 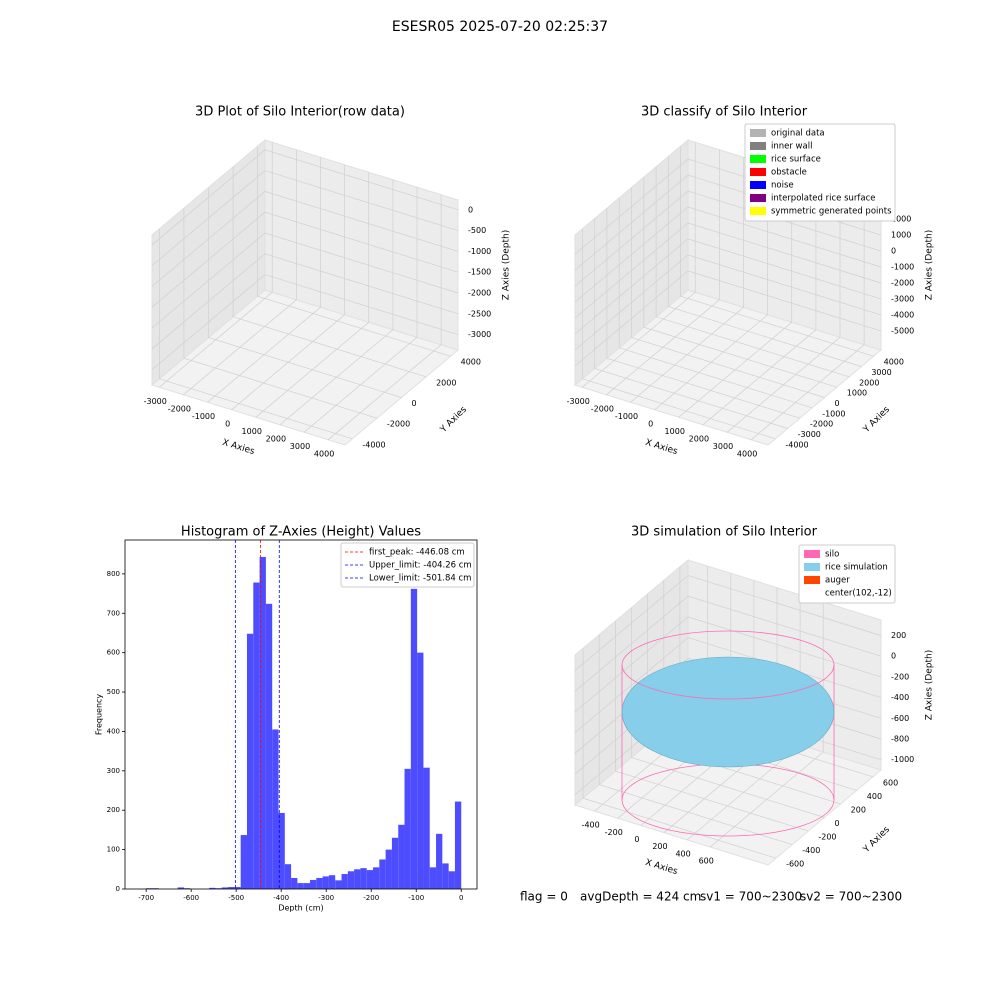 What do you see at coordinates (706, 861) in the screenshot?
I see `x-tick-label: 600` at bounding box center [706, 861].